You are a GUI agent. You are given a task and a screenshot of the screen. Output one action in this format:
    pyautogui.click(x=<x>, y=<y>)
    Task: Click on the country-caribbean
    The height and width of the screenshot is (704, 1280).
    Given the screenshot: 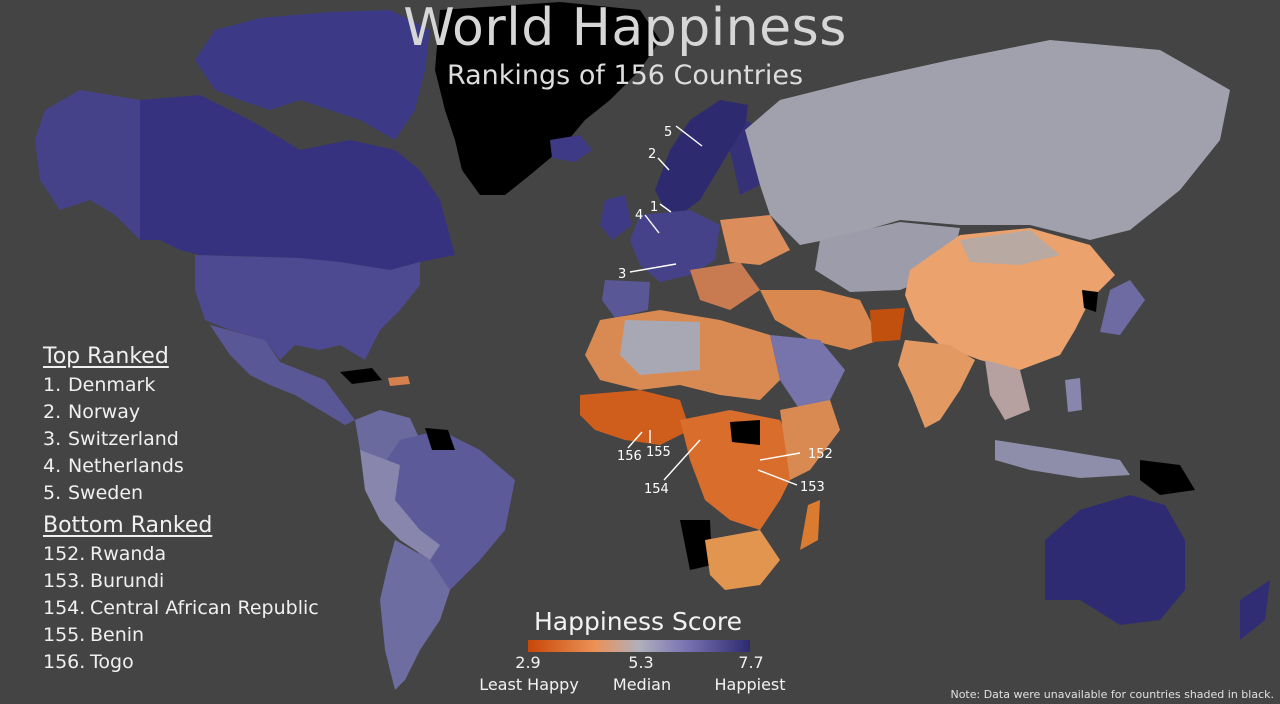 What is the action you would take?
    pyautogui.click(x=361, y=376)
    